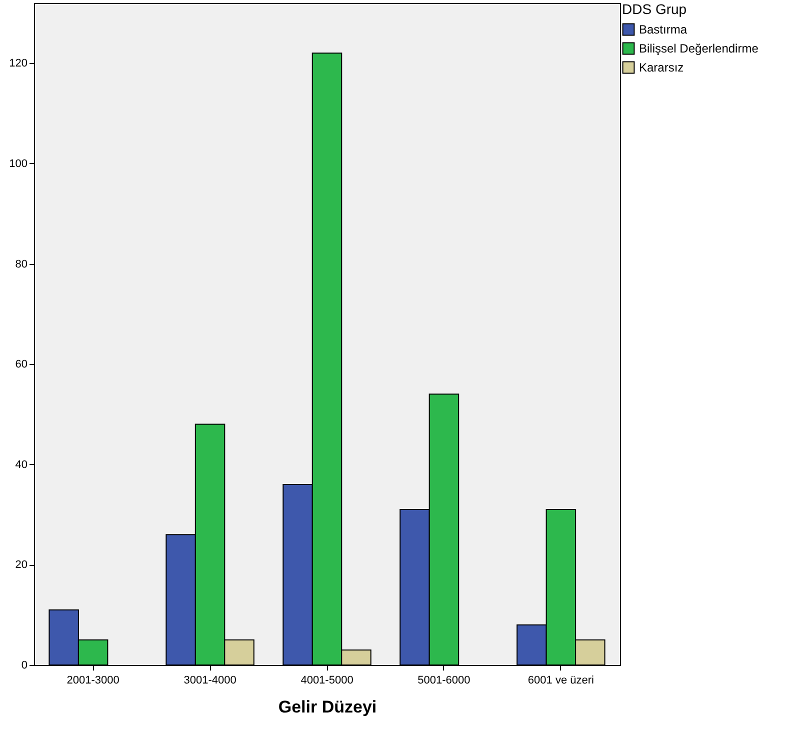 This screenshot has width=811, height=738. What do you see at coordinates (21, 464) in the screenshot?
I see `y-tick-label: 40` at bounding box center [21, 464].